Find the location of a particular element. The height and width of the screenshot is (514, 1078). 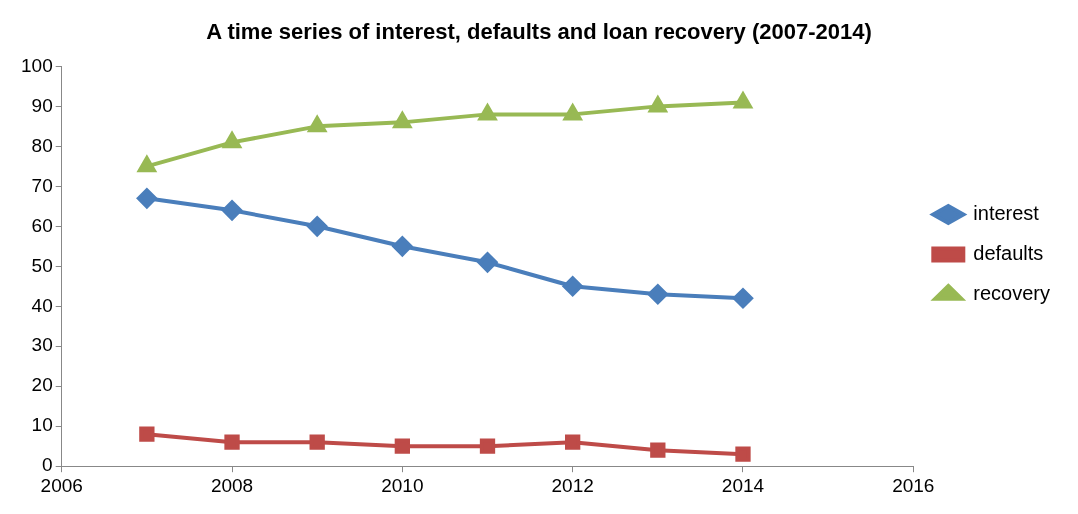

y-tick-label: 10 is located at coordinates (42, 425).